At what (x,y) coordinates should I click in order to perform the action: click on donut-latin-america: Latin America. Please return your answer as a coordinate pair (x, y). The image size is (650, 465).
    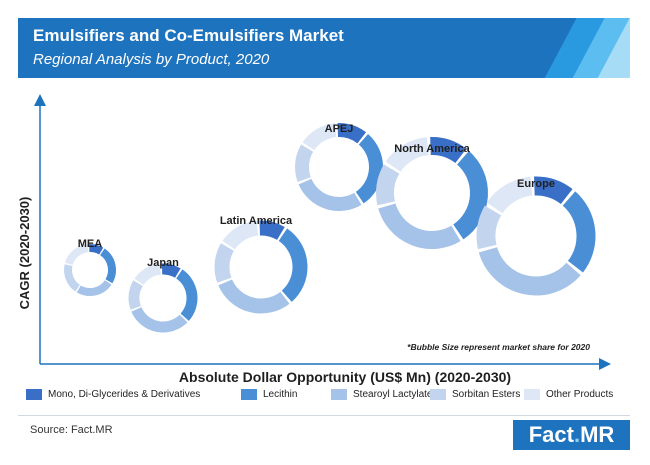
    Looking at the image, I should click on (261, 264).